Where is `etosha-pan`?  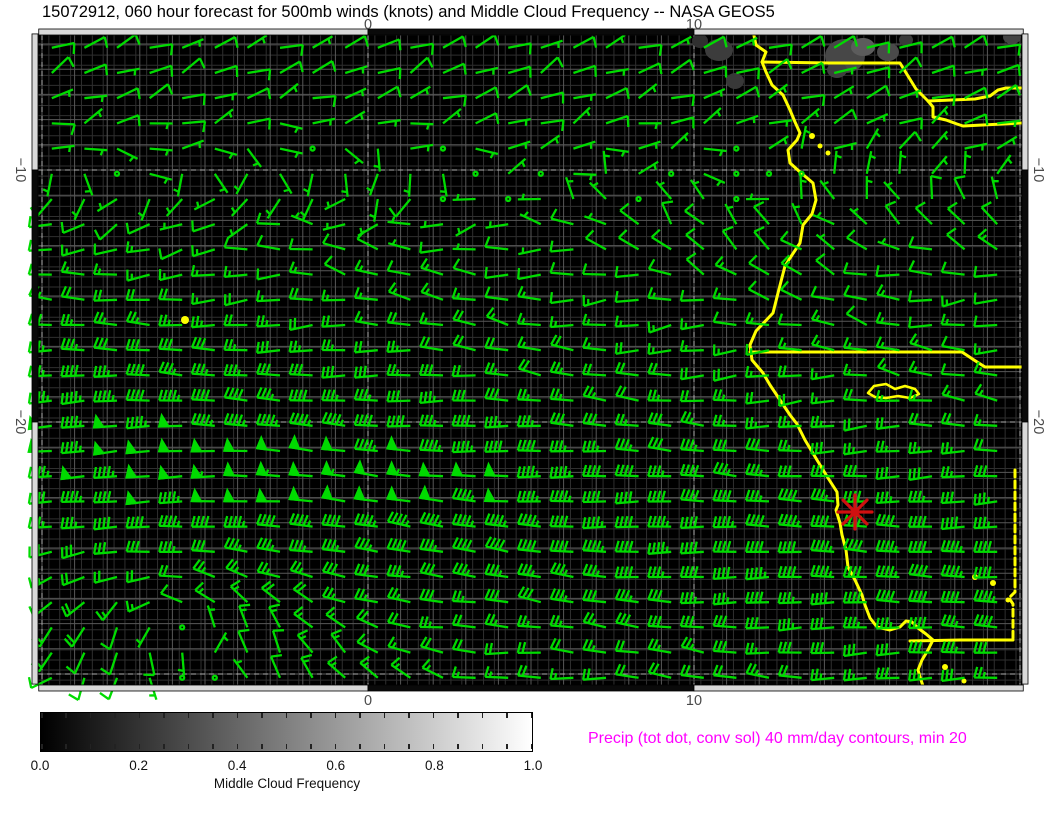
etosha-pan is located at coordinates (893, 391).